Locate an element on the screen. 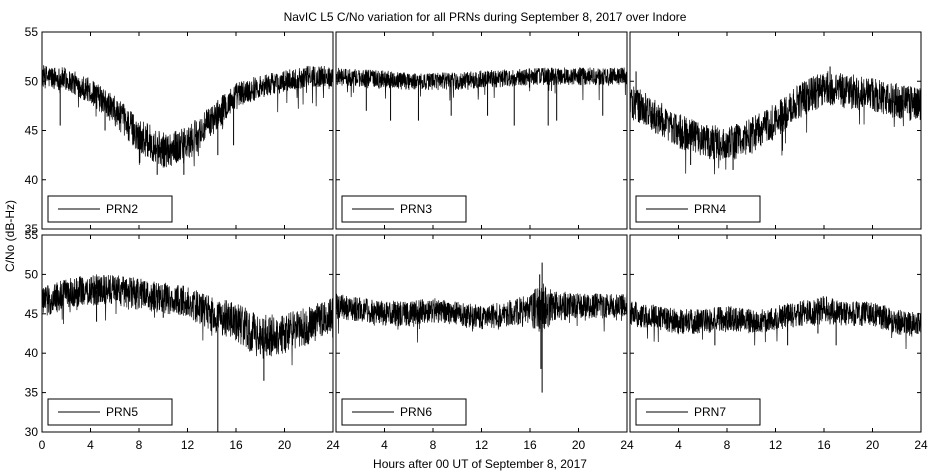  panel-prn6: 4 8 12 16 20 24 PRN6 is located at coordinates (484, 343).